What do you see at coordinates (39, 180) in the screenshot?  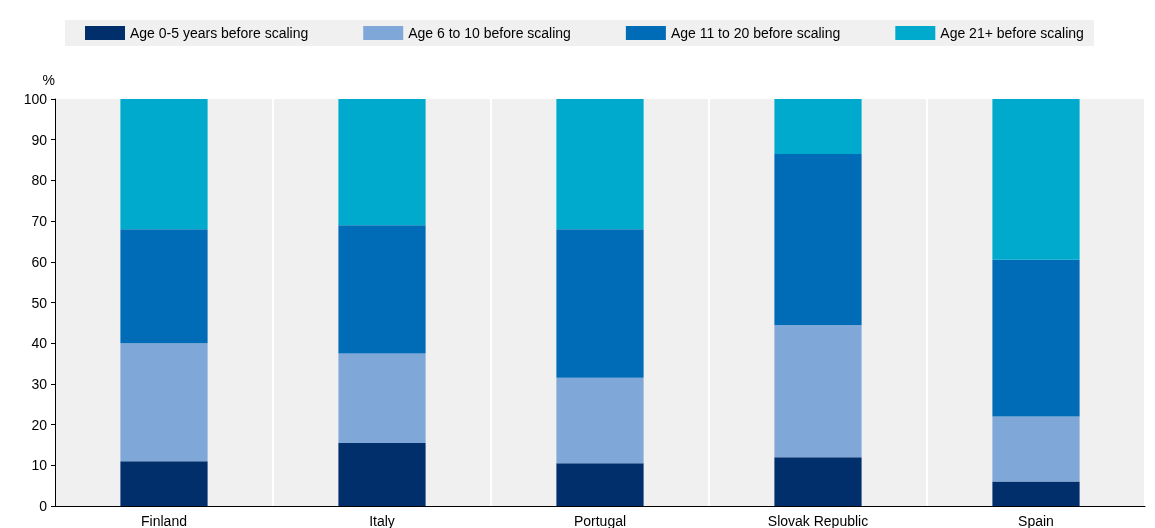 I see `y-tick-label: 80` at bounding box center [39, 180].